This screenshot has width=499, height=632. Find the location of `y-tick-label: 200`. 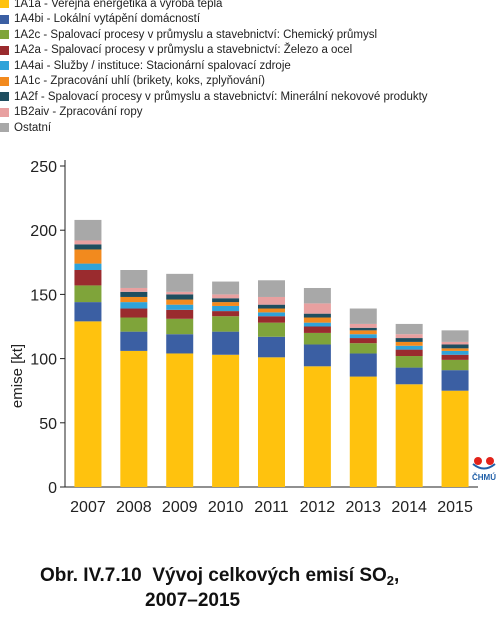

y-tick-label: 200 is located at coordinates (43, 231).